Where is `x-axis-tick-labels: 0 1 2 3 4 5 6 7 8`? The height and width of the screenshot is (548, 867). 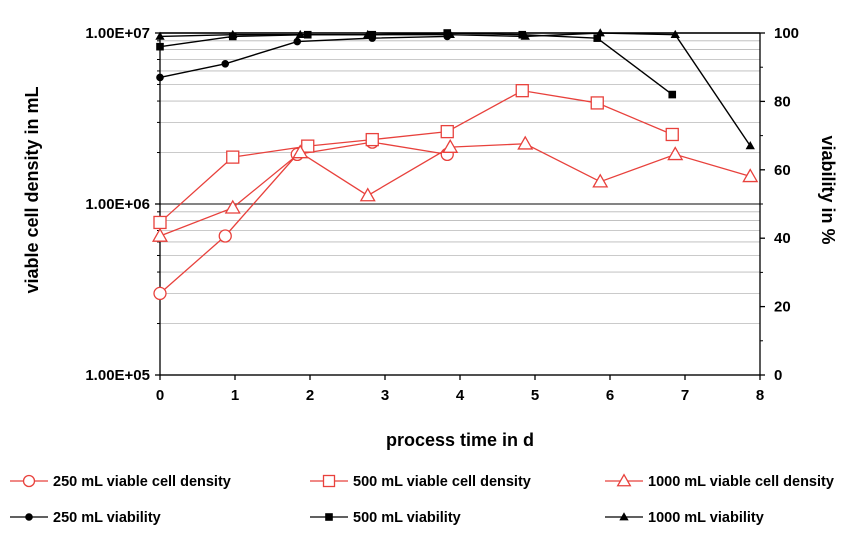 x-axis-tick-labels: 0 1 2 3 4 5 6 7 8 is located at coordinates (460, 395).